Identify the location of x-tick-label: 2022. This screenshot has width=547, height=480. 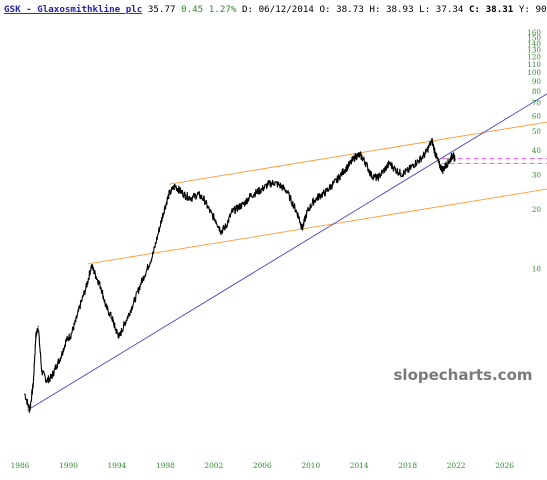
(456, 465).